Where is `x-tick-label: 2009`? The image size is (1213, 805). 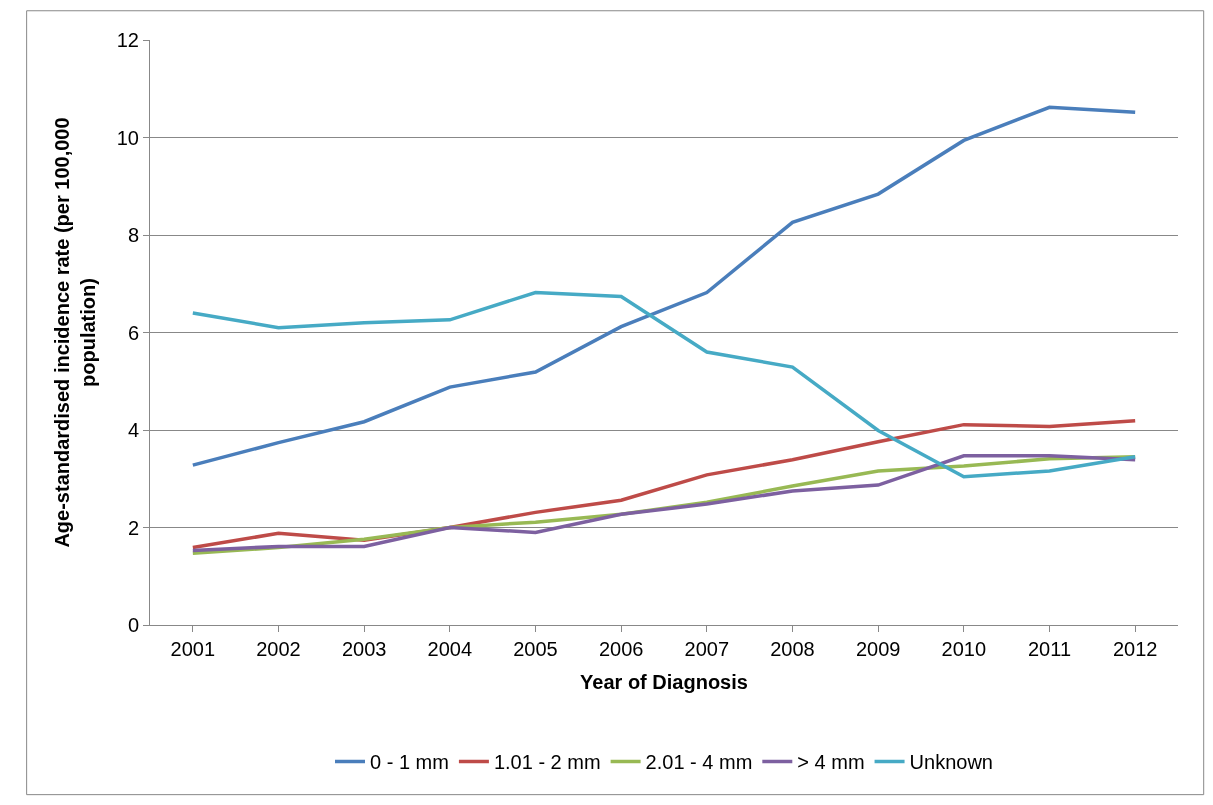 x-tick-label: 2009 is located at coordinates (878, 649).